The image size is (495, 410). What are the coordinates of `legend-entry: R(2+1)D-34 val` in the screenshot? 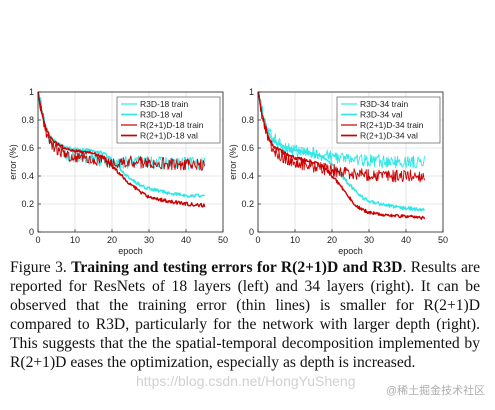 It's located at (389, 136).